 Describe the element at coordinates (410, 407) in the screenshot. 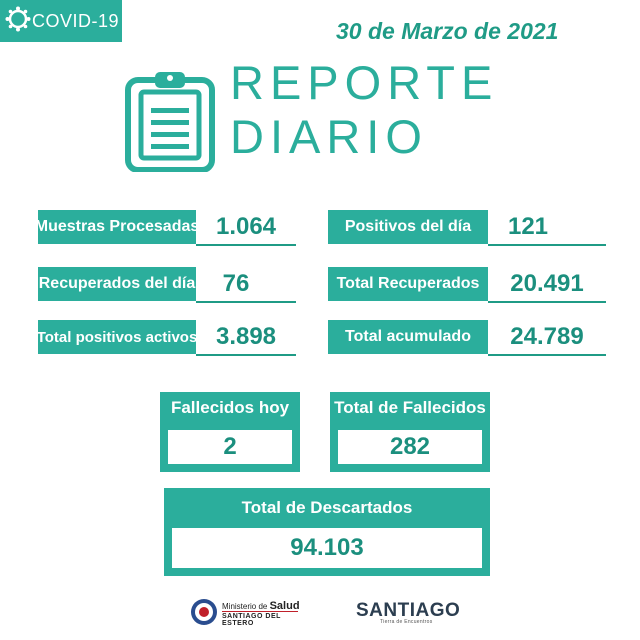

I see `total-fallecidos-label: Total de Fallecidos` at that location.